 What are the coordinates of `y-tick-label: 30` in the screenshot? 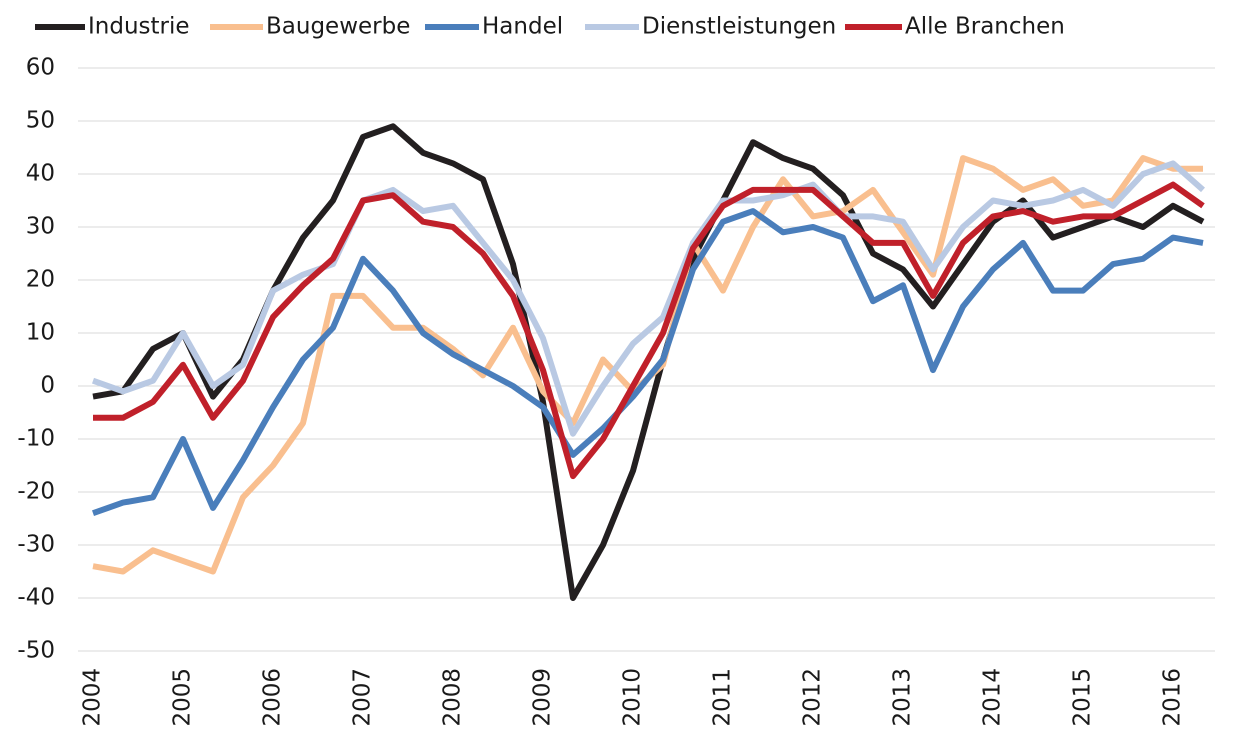 It's located at (40, 227).